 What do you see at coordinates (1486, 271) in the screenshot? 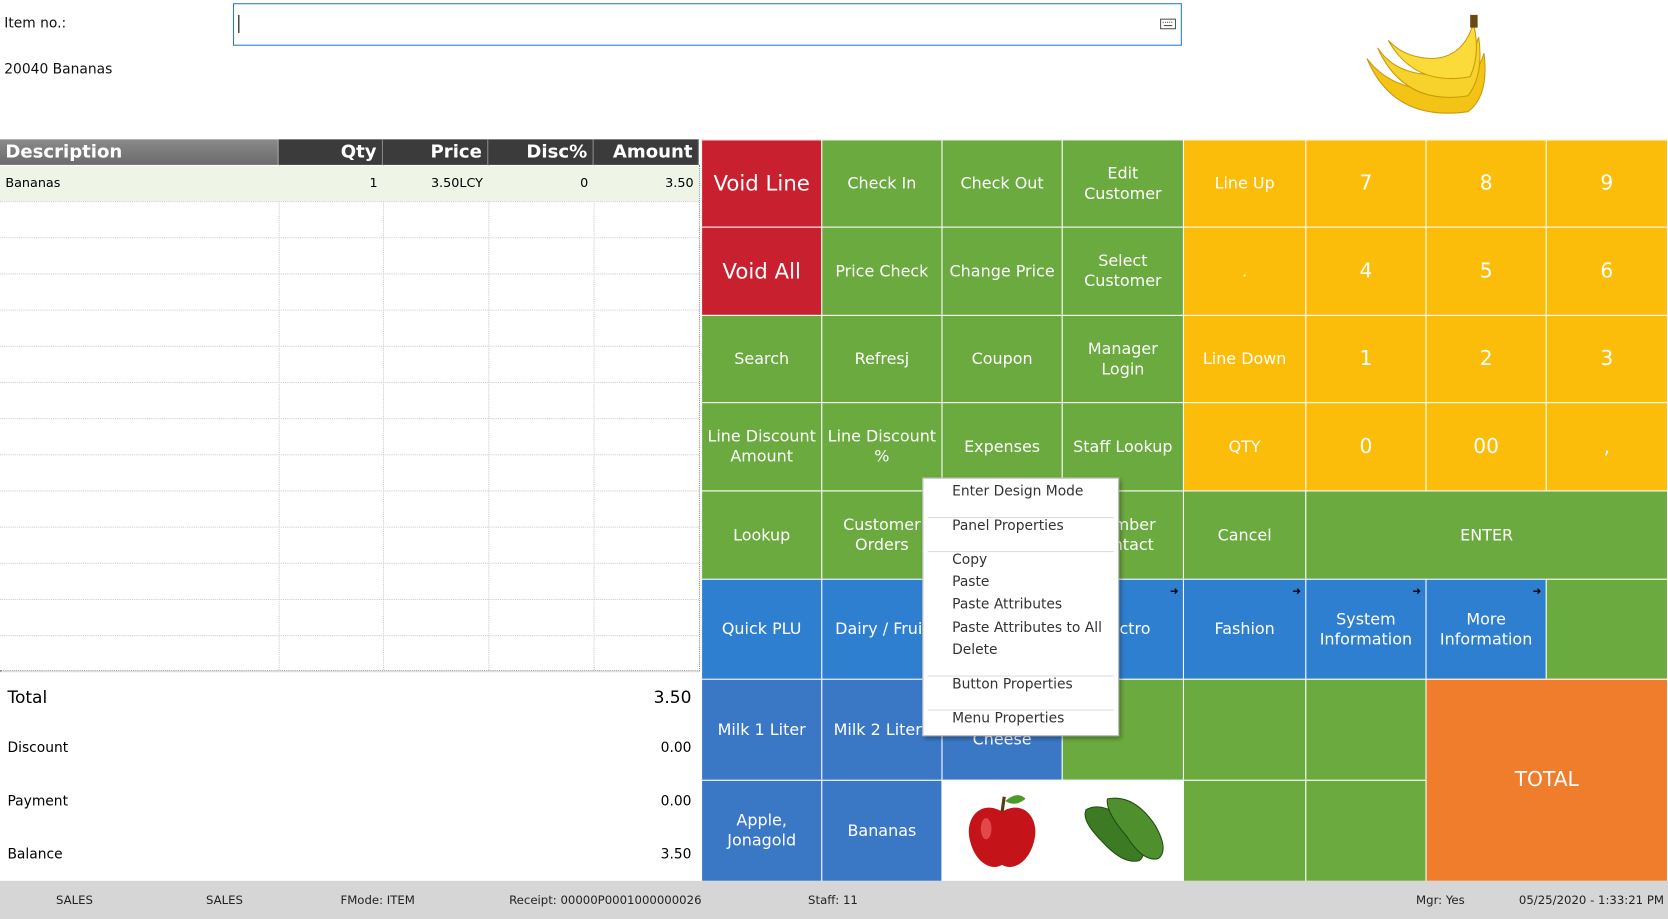
I see `pos-button: 5` at bounding box center [1486, 271].